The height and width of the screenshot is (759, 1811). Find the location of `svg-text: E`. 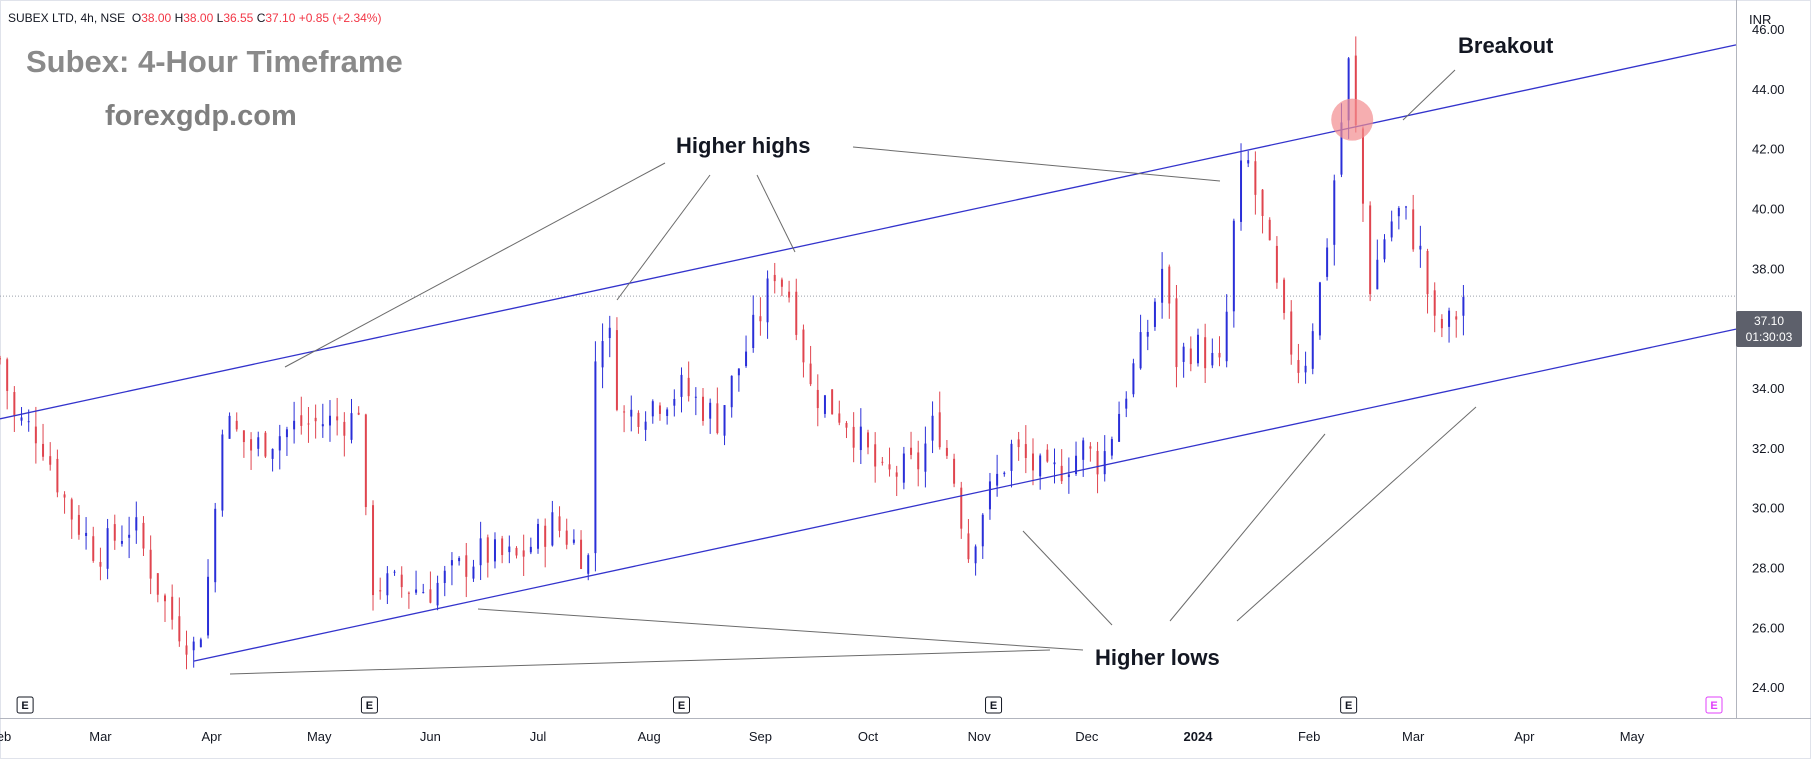

svg-text: E is located at coordinates (681, 706).